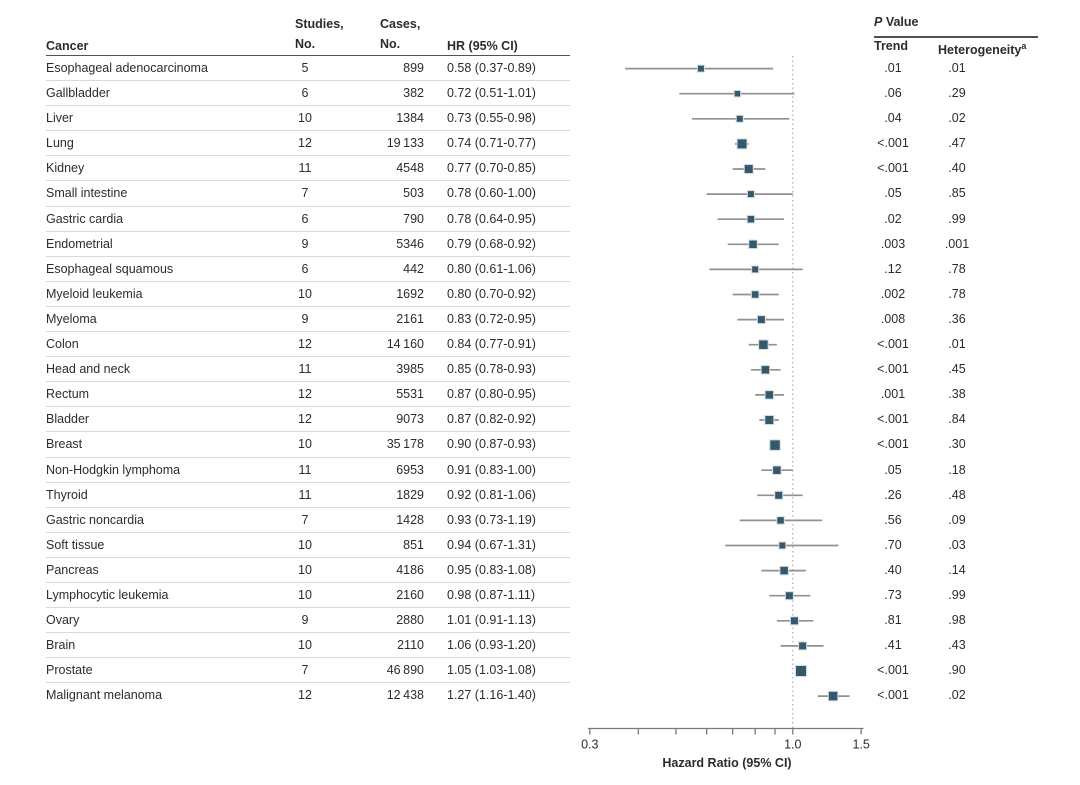  Describe the element at coordinates (405, 444) in the screenshot. I see `cases-count-cell: 35 178` at that location.